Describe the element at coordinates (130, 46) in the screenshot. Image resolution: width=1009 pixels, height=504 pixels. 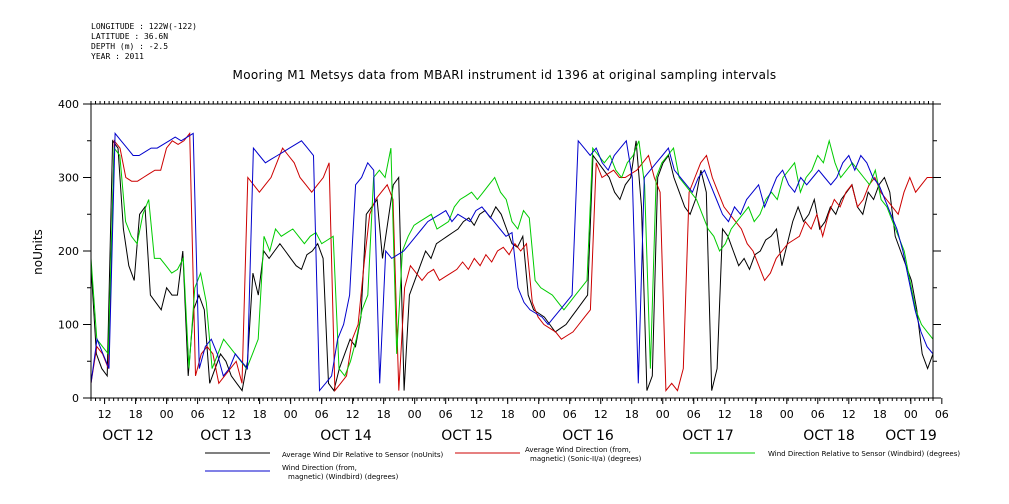
I see `depth-label: DEPTH (m) : -2.5` at that location.